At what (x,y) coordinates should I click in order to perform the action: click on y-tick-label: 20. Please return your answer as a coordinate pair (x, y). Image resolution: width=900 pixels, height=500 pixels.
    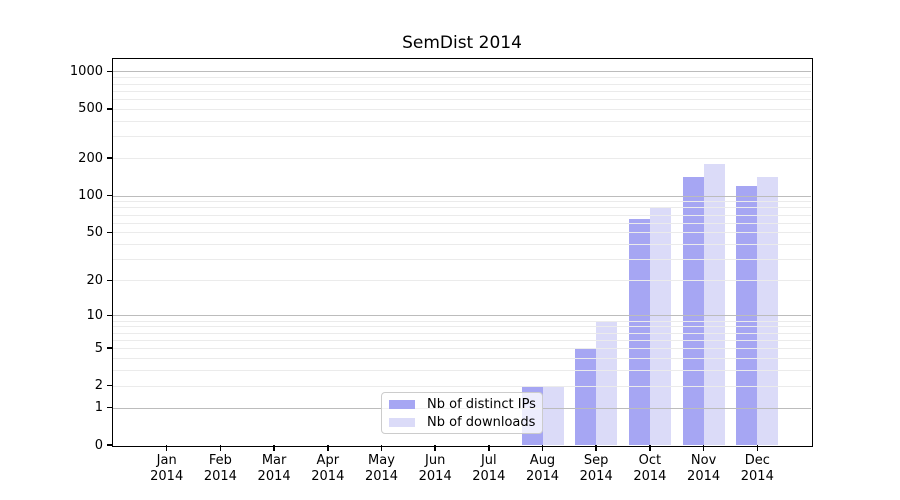
    Looking at the image, I should click on (94, 280).